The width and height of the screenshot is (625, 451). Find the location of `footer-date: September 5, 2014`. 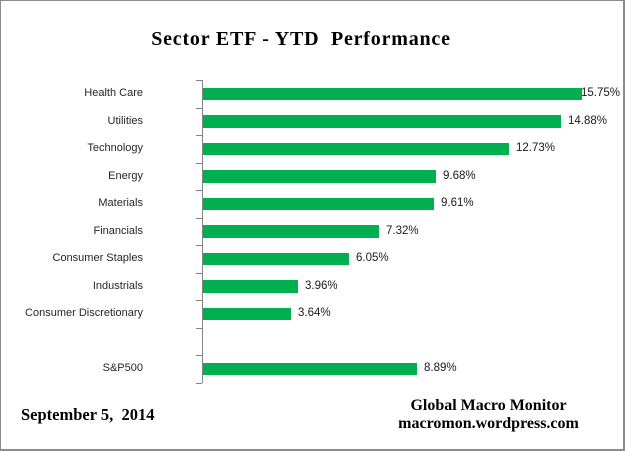

footer-date: September 5, 2014 is located at coordinates (88, 414).